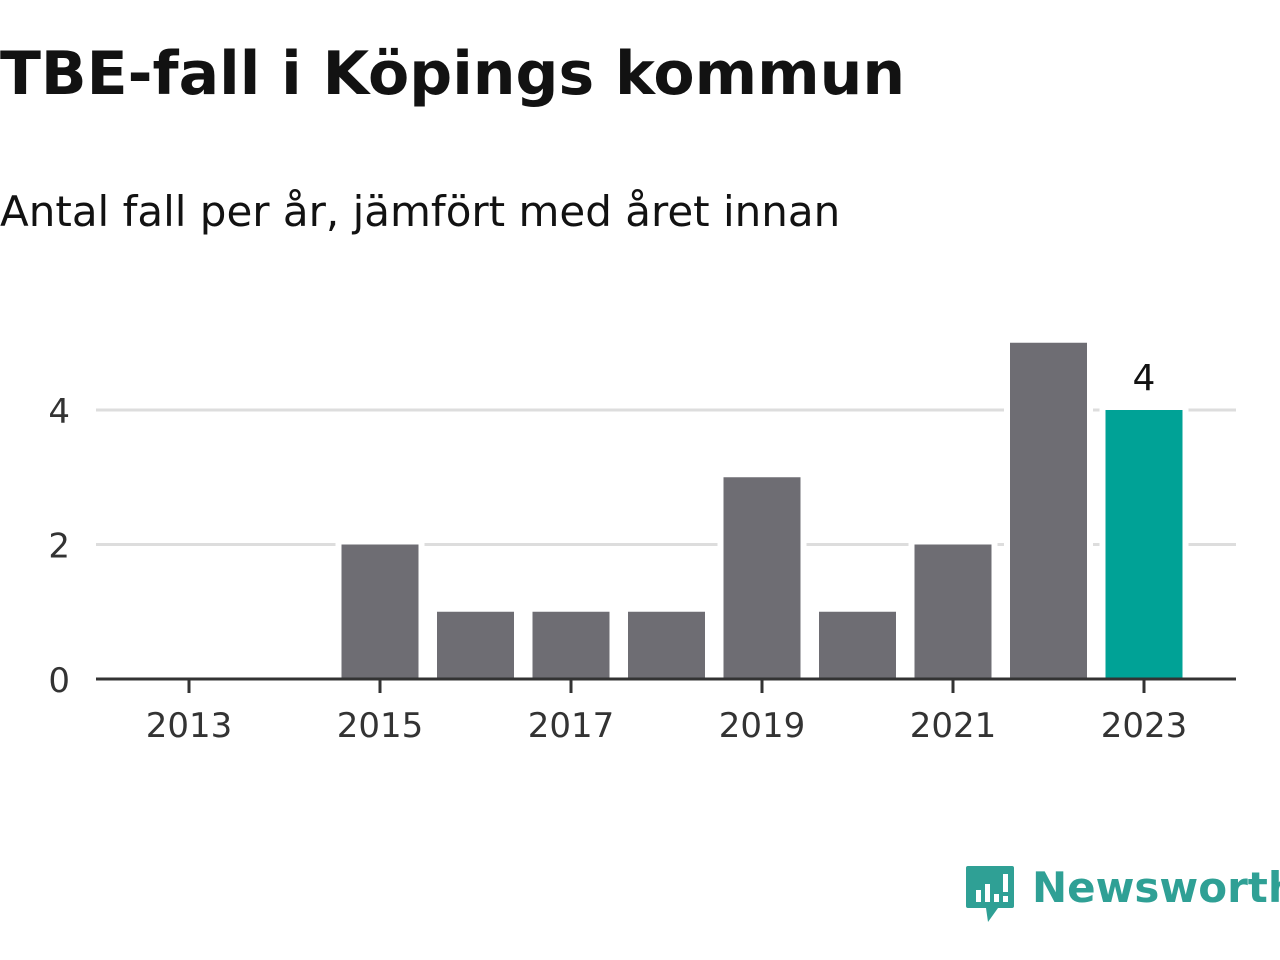 The width and height of the screenshot is (1280, 960). What do you see at coordinates (762, 578) in the screenshot?
I see `bar-2019` at bounding box center [762, 578].